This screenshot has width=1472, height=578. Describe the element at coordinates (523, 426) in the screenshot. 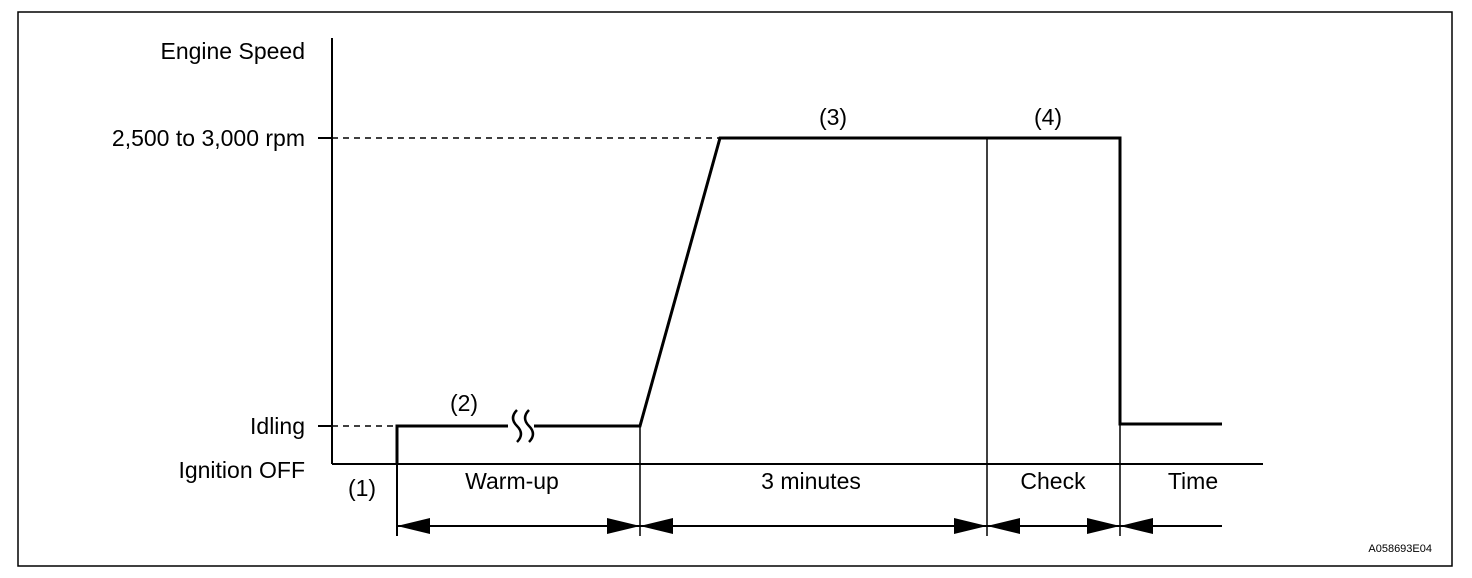

I see `break-symbol` at that location.